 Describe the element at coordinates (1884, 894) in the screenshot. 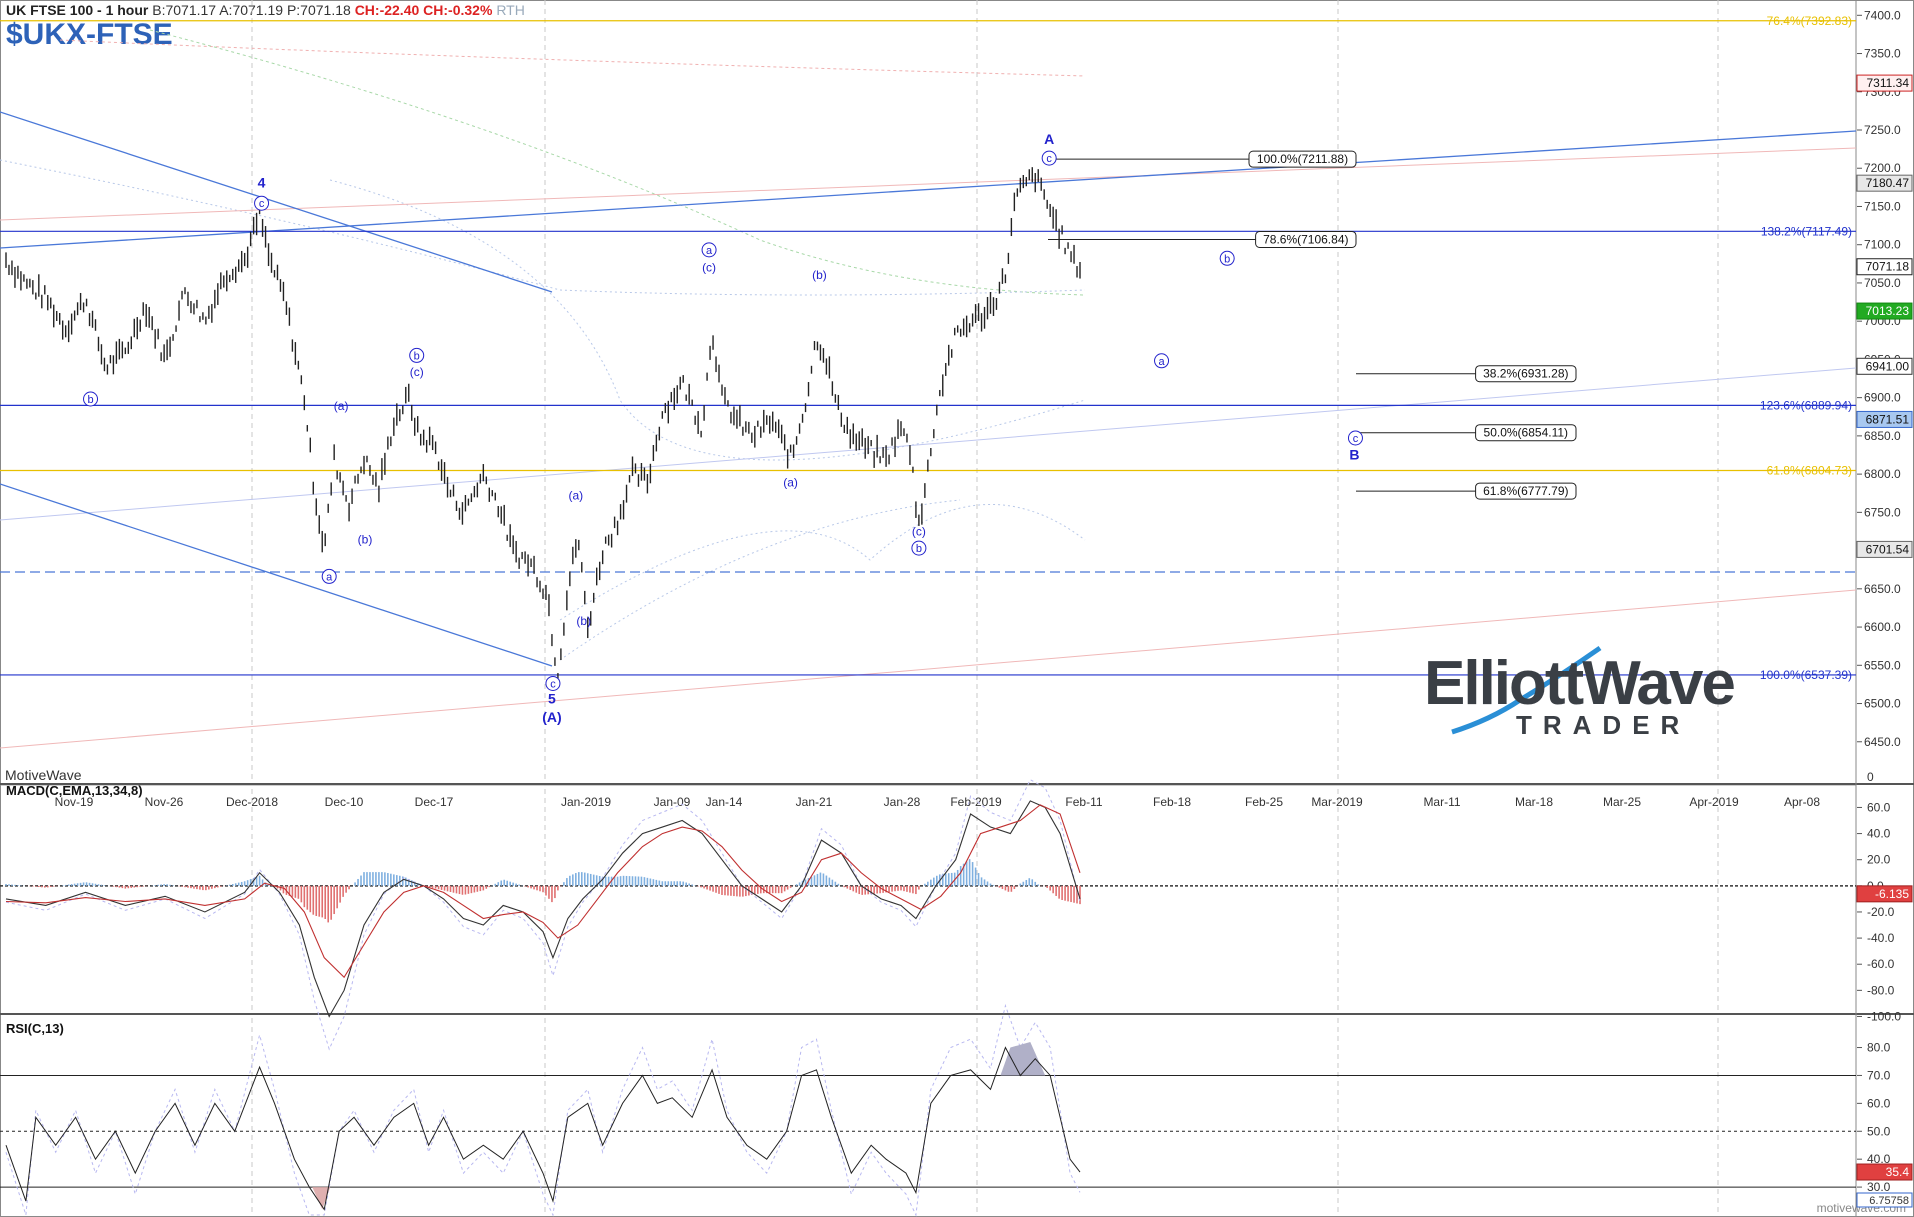

I see `macd-value-tag` at that location.